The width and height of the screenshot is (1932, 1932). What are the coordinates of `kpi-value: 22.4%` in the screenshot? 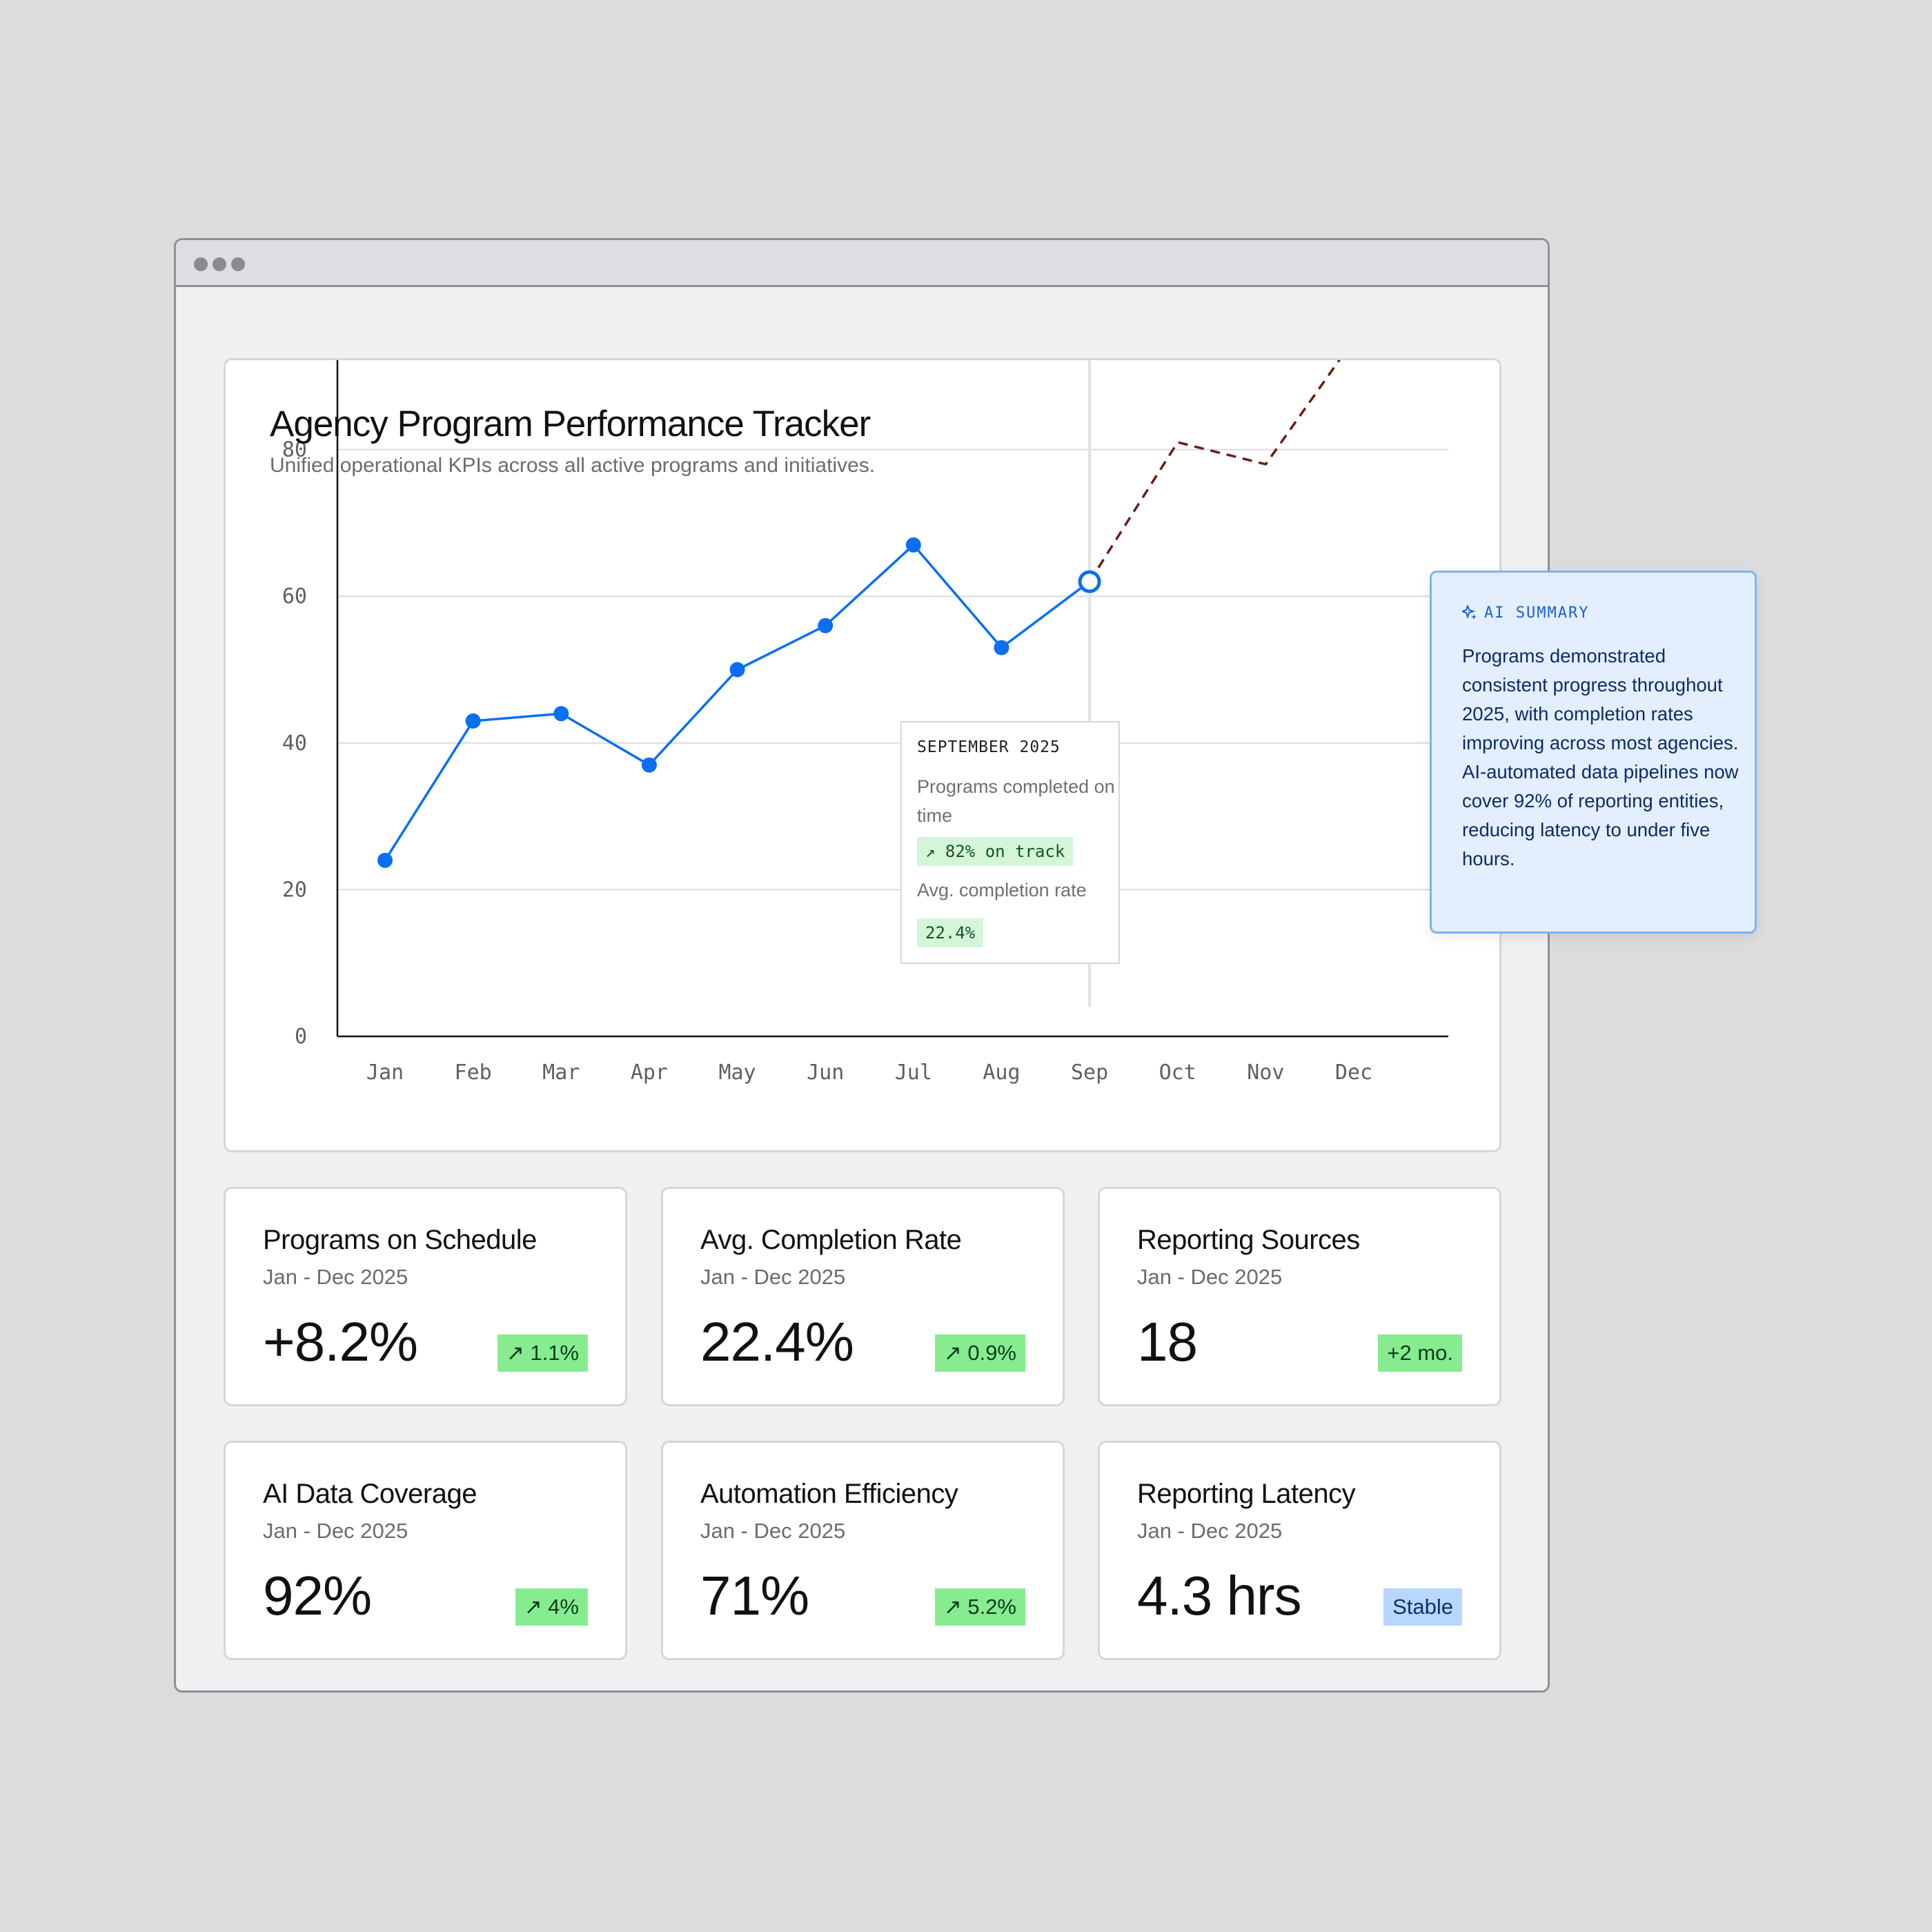 It's located at (777, 1341).